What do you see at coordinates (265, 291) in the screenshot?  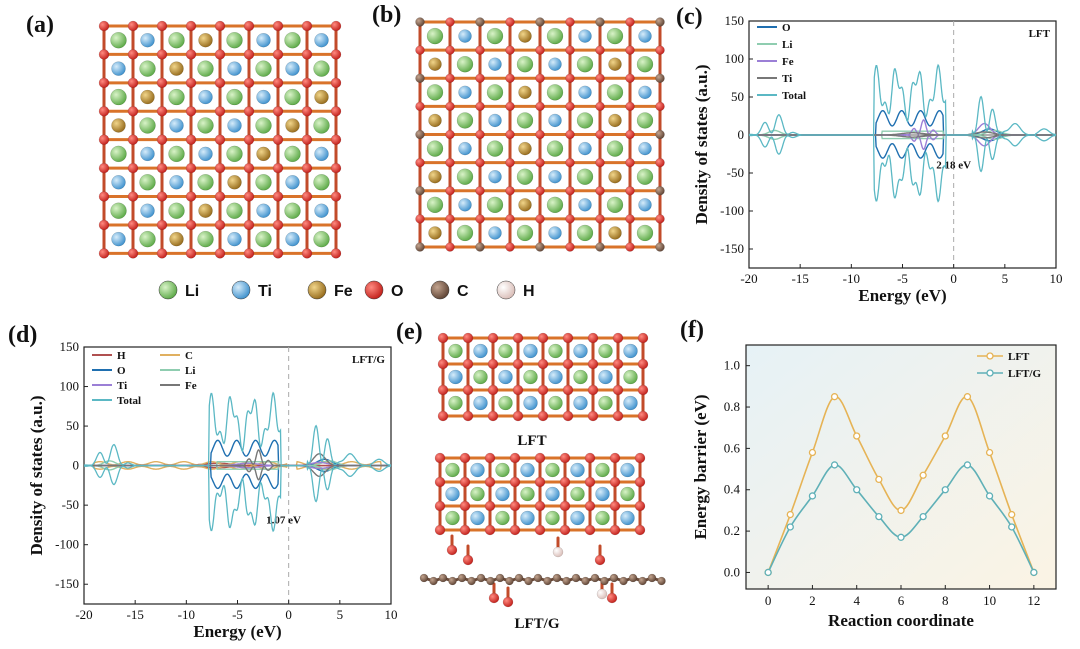 I see `atom-label-ti: Ti` at bounding box center [265, 291].